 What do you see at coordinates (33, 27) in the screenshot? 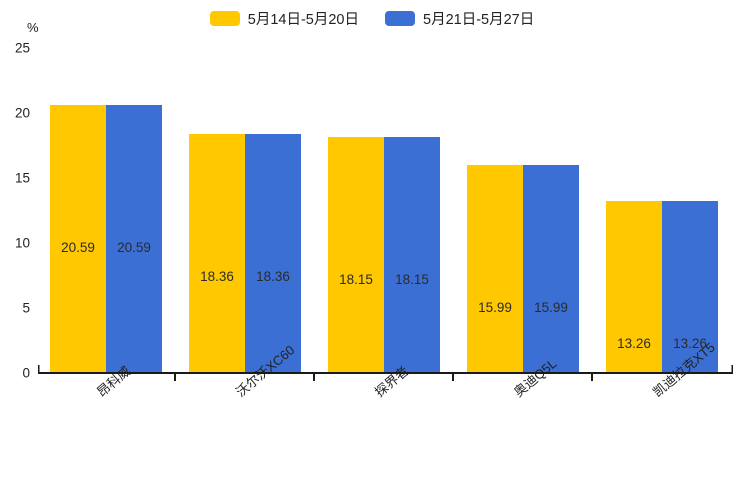
I see `y-axis-unit-label: %` at bounding box center [33, 27].